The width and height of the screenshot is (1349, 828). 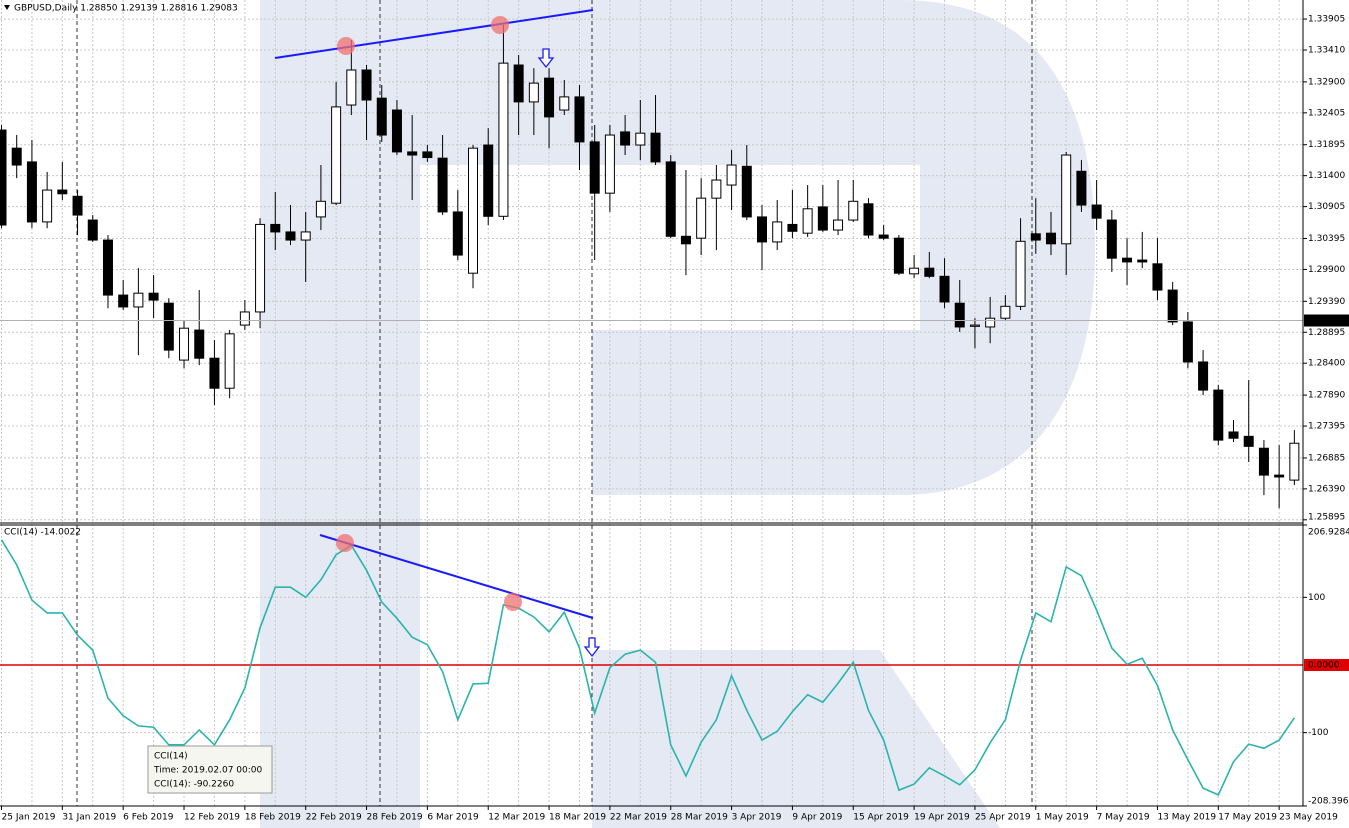 What do you see at coordinates (817, 818) in the screenshot?
I see `x-tick-label: 9 Apr 2019` at bounding box center [817, 818].